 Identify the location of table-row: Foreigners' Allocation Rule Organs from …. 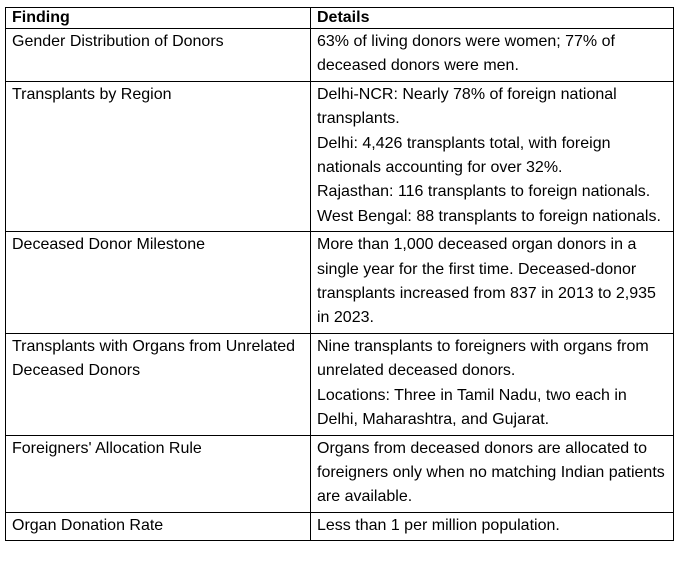
(339, 473).